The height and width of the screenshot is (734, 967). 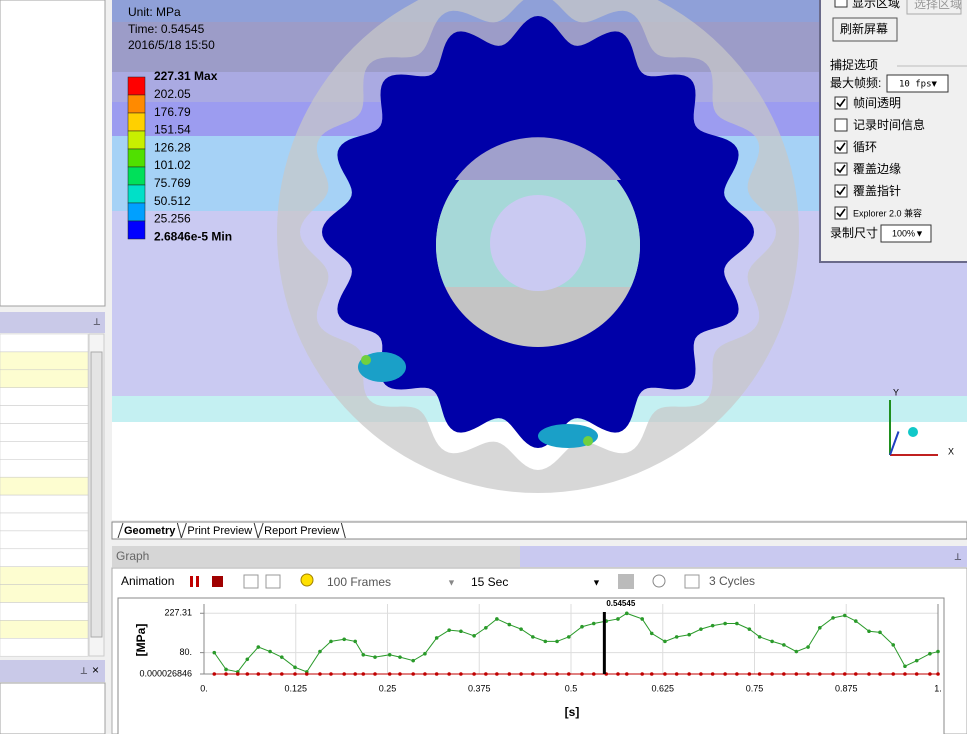 I want to click on fps-value: 10 fps▼, so click(x=918, y=85).